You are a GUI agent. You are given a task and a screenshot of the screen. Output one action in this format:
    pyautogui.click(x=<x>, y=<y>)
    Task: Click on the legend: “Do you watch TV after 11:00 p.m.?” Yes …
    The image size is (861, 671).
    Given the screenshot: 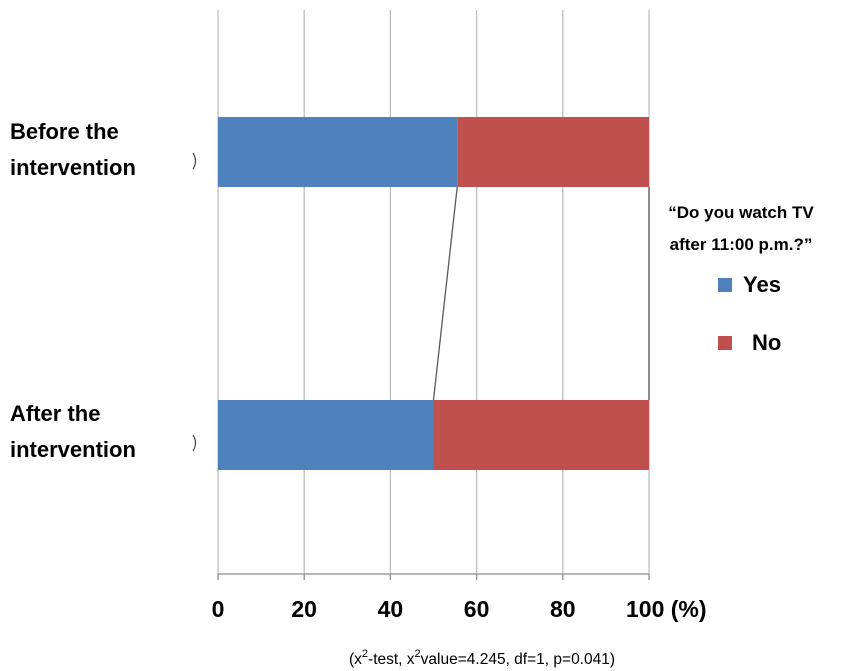 What is the action you would take?
    pyautogui.click(x=741, y=279)
    